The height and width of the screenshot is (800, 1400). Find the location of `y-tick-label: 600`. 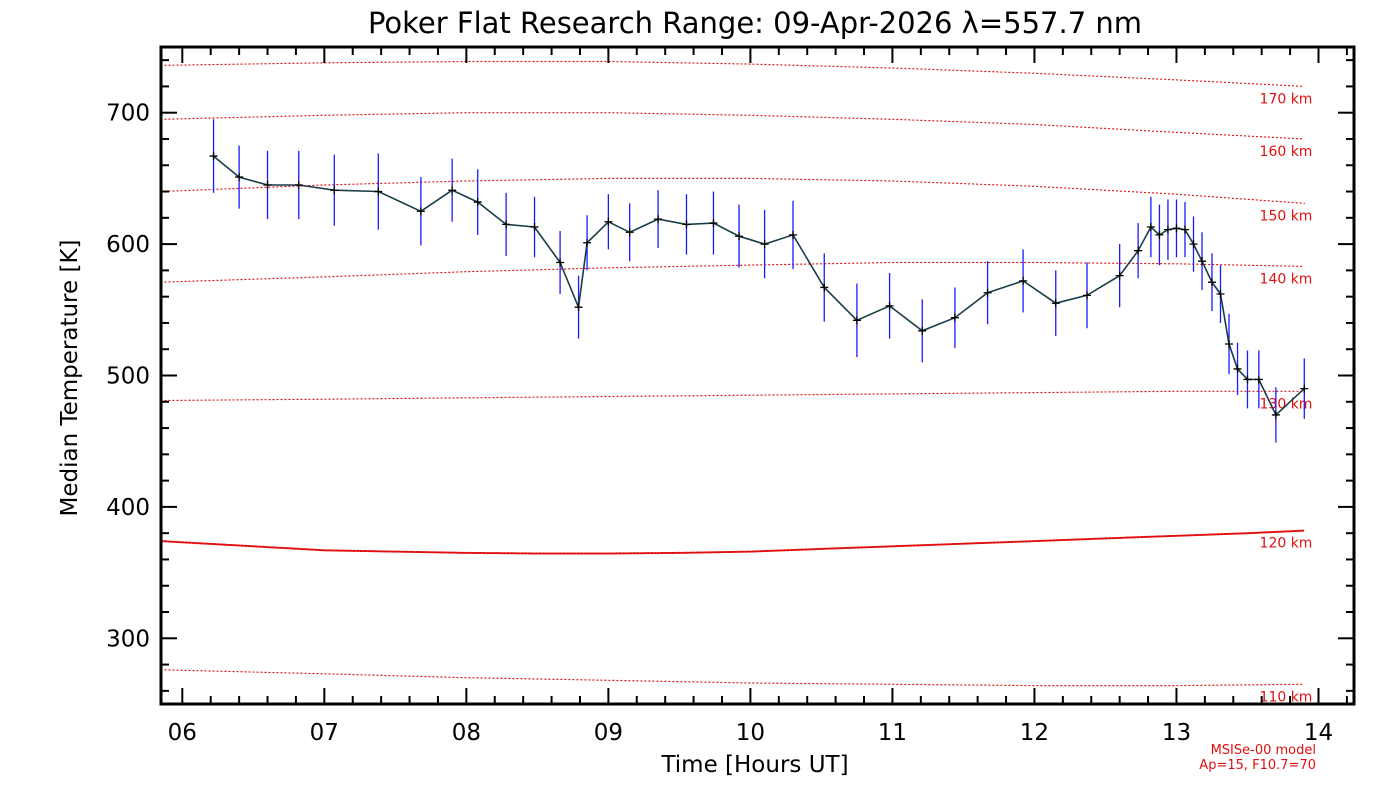

y-tick-label: 600 is located at coordinates (128, 245).